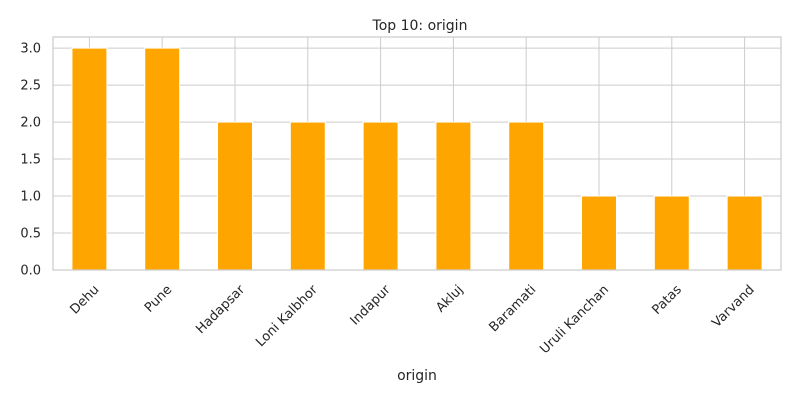 The image size is (800, 400). What do you see at coordinates (162, 159) in the screenshot?
I see `bar-pune` at bounding box center [162, 159].